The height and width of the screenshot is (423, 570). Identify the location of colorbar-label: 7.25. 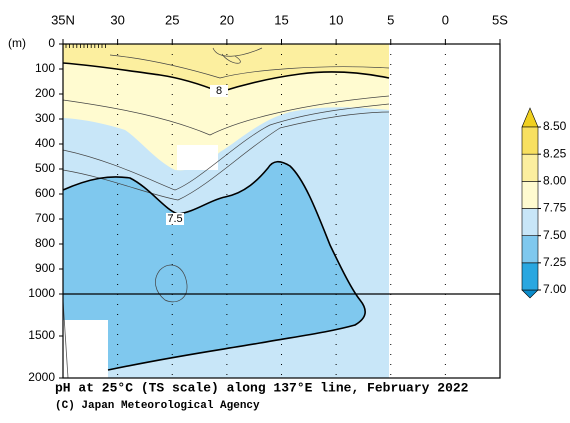
(555, 262).